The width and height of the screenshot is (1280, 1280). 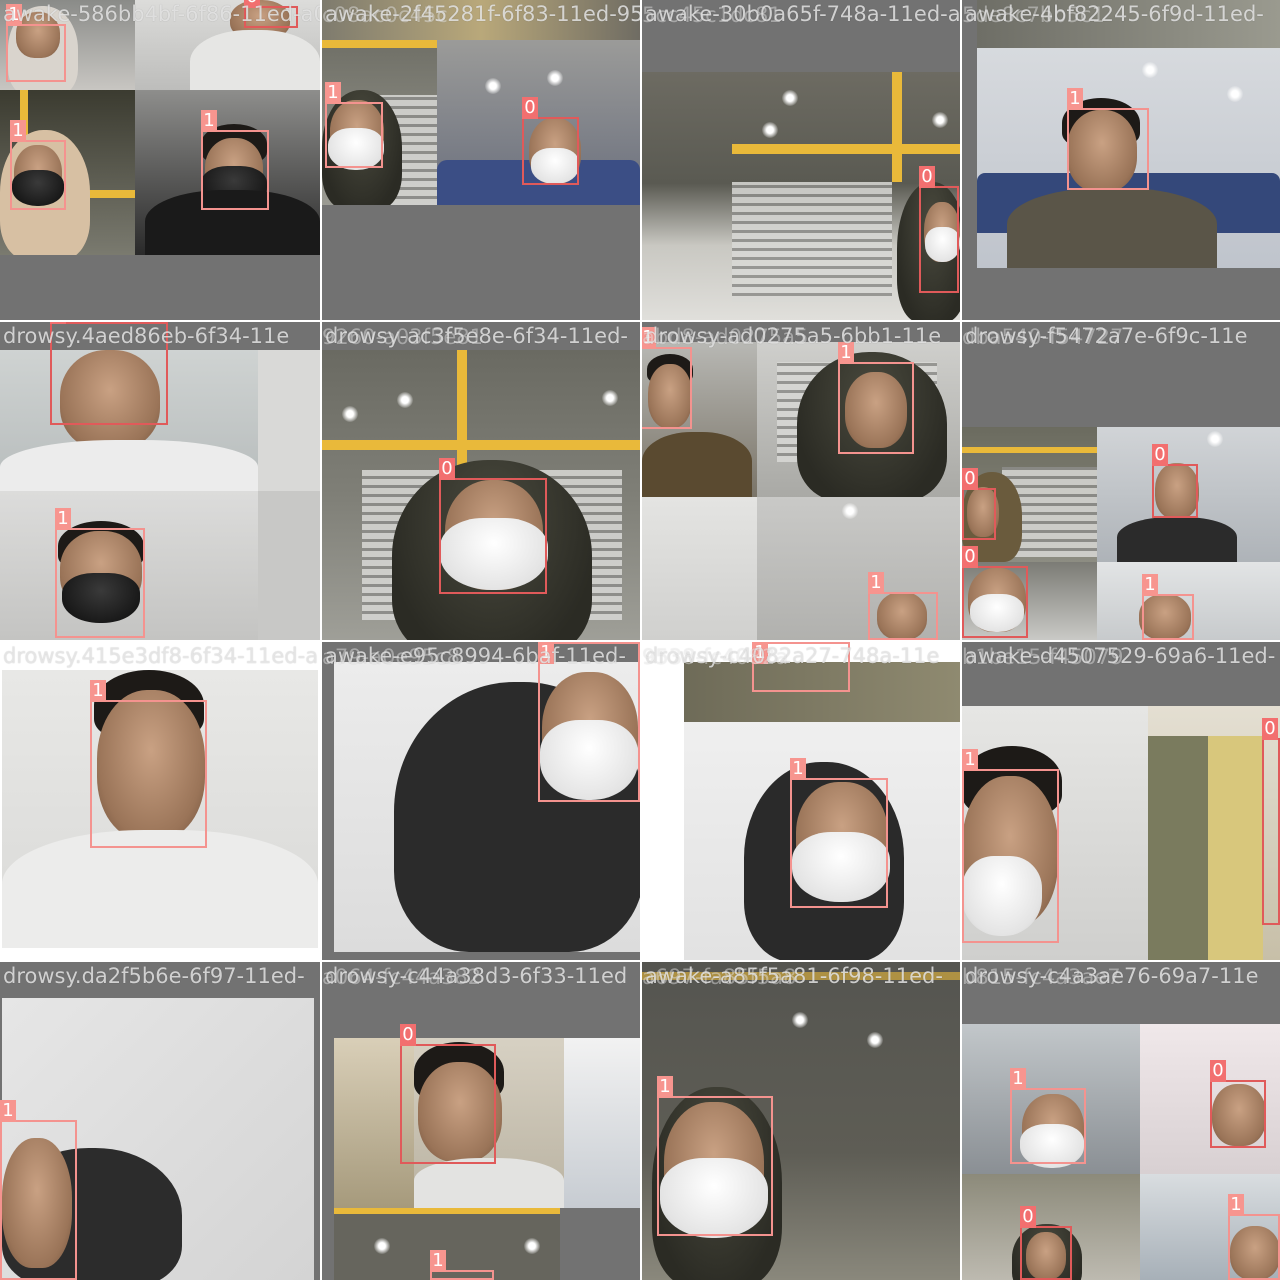 I want to click on decorative-blocks, so click(x=812, y=242).